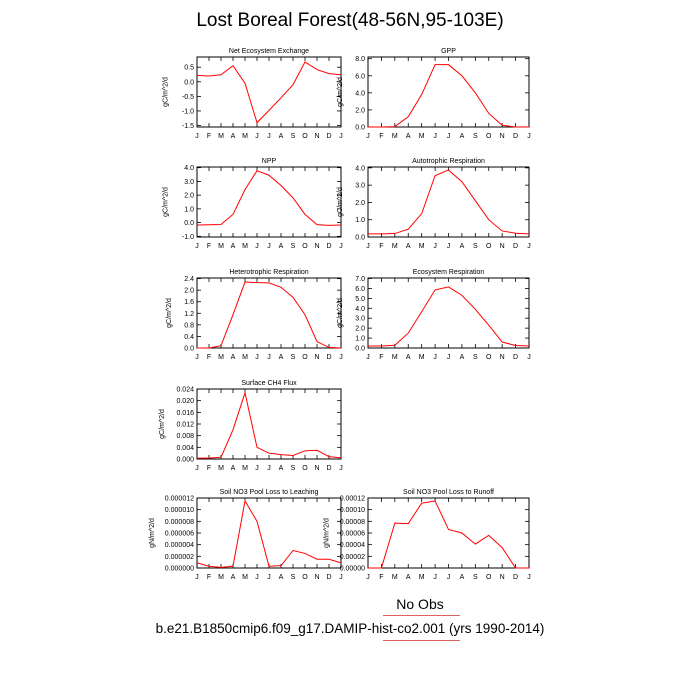 The image size is (700, 700). What do you see at coordinates (179, 569) in the screenshot?
I see `y-tick-label: 0.000000` at bounding box center [179, 569].